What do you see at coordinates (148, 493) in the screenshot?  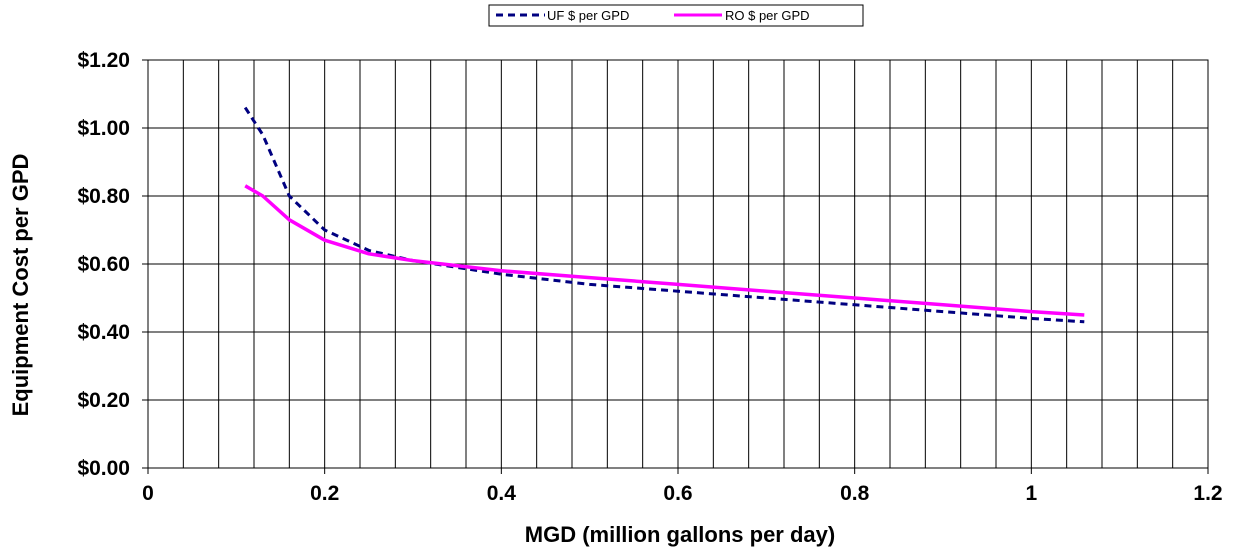 I see `x-tick-label: 0` at bounding box center [148, 493].